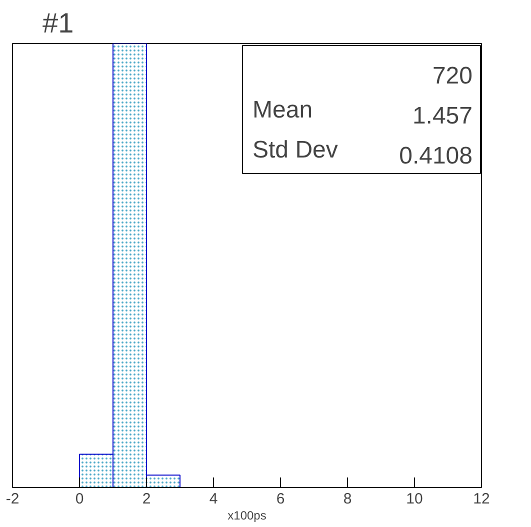  Describe the element at coordinates (347, 499) in the screenshot. I see `x-tick-label: 8` at that location.